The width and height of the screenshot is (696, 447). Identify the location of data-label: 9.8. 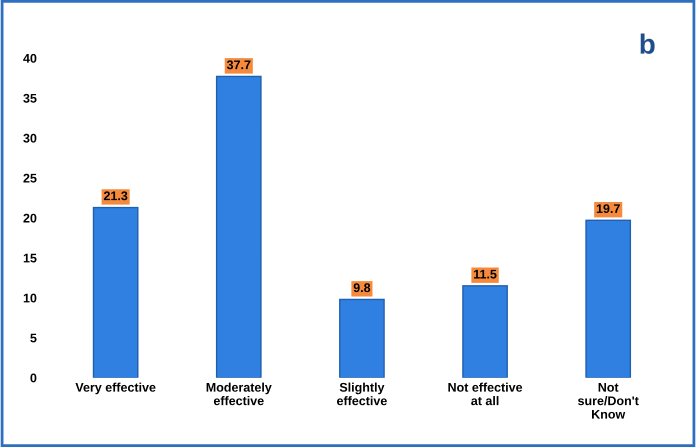
(362, 287).